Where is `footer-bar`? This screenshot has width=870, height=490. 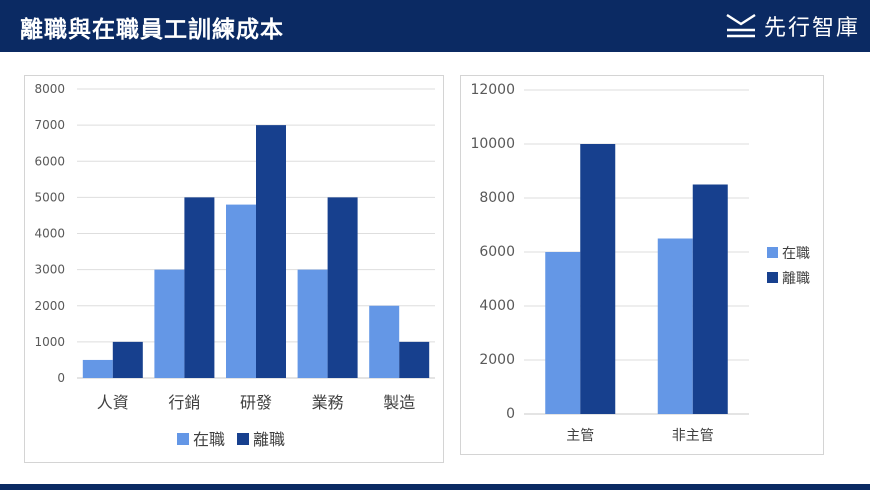
footer-bar is located at coordinates (435, 487).